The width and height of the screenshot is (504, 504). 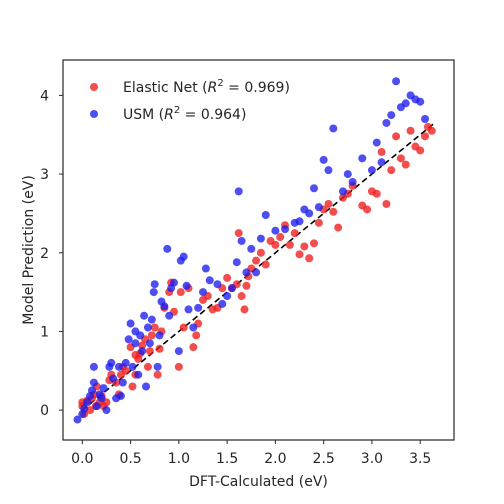 I want to click on legend-label: Elastic Net (R2 = 0.969), so click(x=206, y=87).